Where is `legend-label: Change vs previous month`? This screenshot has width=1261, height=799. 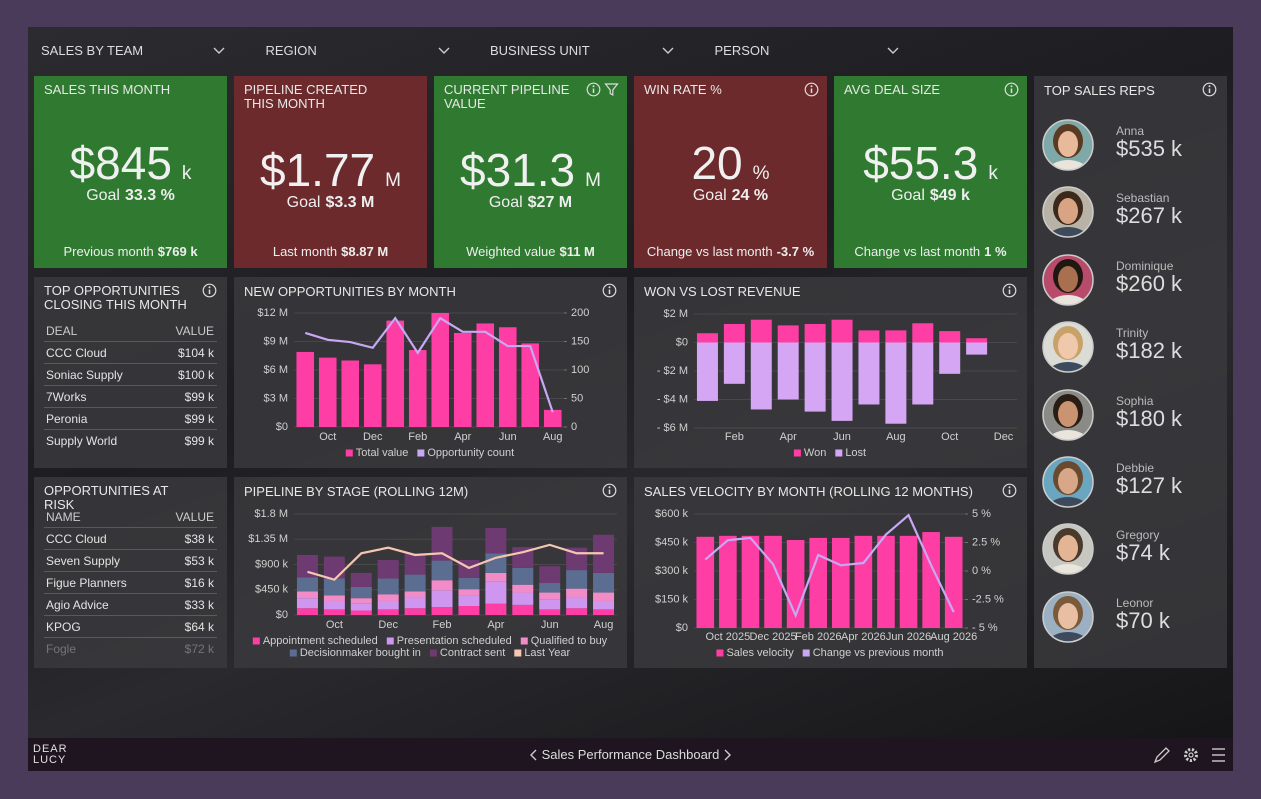 legend-label: Change vs previous month is located at coordinates (878, 653).